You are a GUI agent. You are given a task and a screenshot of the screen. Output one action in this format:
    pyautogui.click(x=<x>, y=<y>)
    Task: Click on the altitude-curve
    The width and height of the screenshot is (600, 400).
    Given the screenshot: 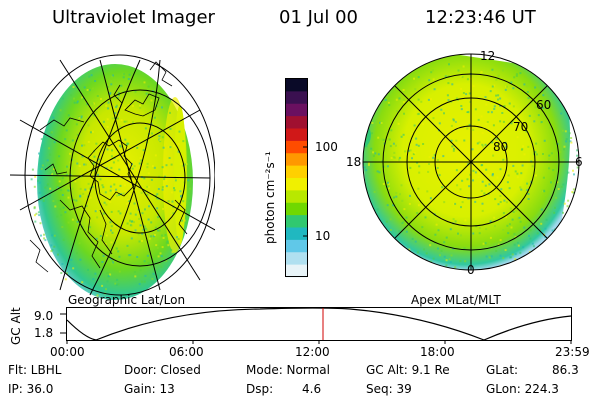 What is the action you would take?
    pyautogui.click(x=319, y=324)
    